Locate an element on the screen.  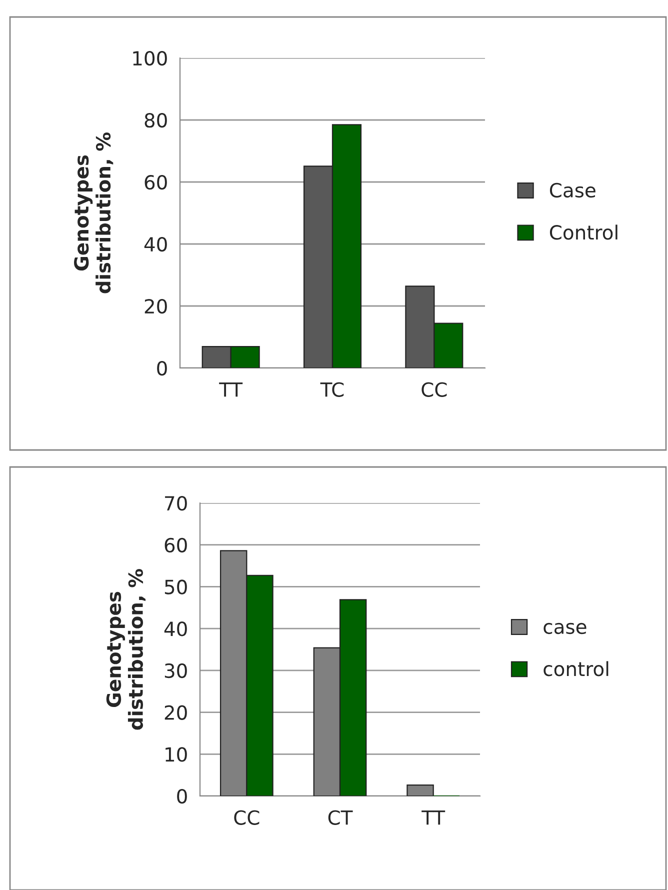
legend-label: control is located at coordinates (576, 668).